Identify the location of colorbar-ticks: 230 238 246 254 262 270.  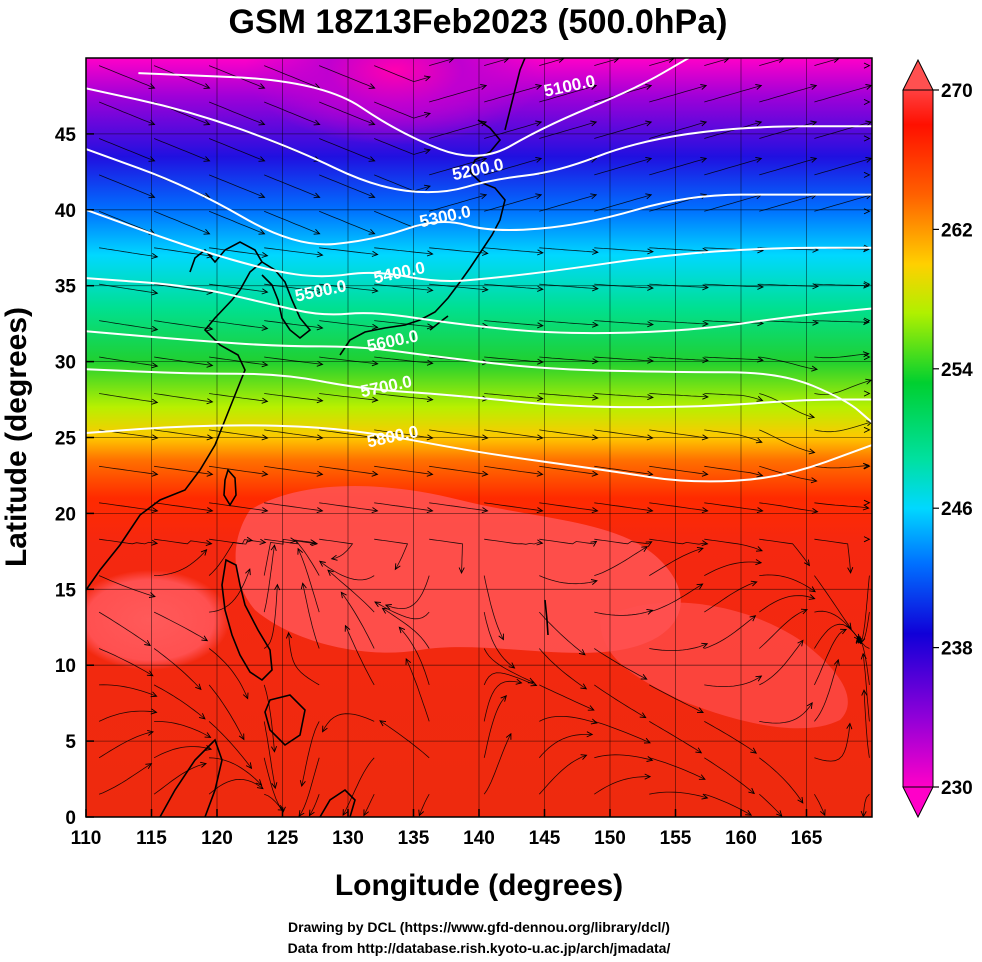
(953, 440).